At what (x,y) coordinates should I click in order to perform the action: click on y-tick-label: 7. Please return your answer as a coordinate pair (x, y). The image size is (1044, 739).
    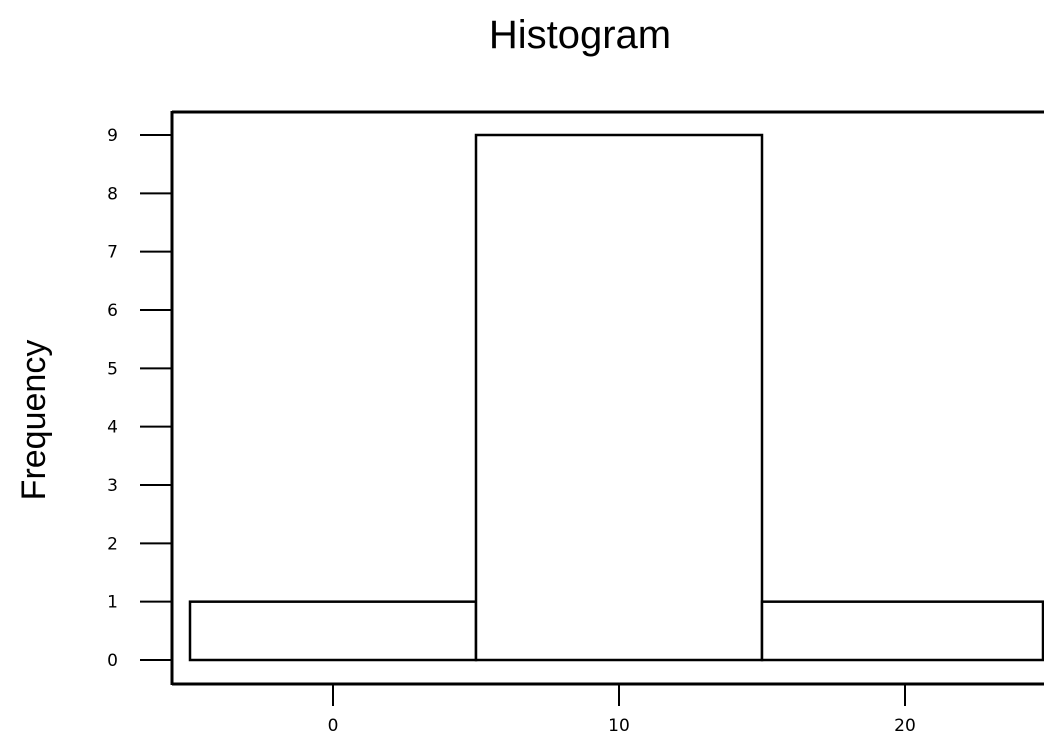
    Looking at the image, I should click on (112, 253).